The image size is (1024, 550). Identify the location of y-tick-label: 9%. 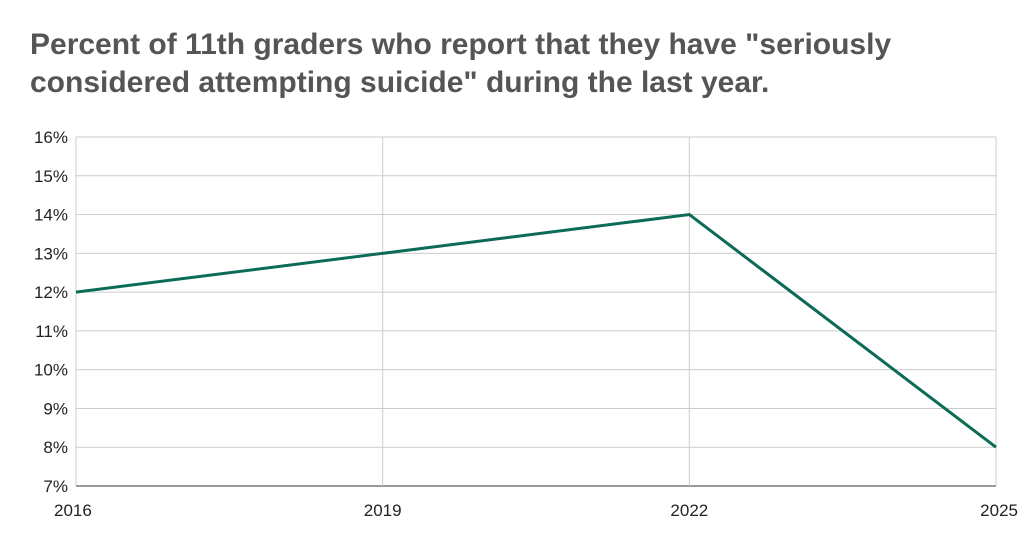
(55, 408).